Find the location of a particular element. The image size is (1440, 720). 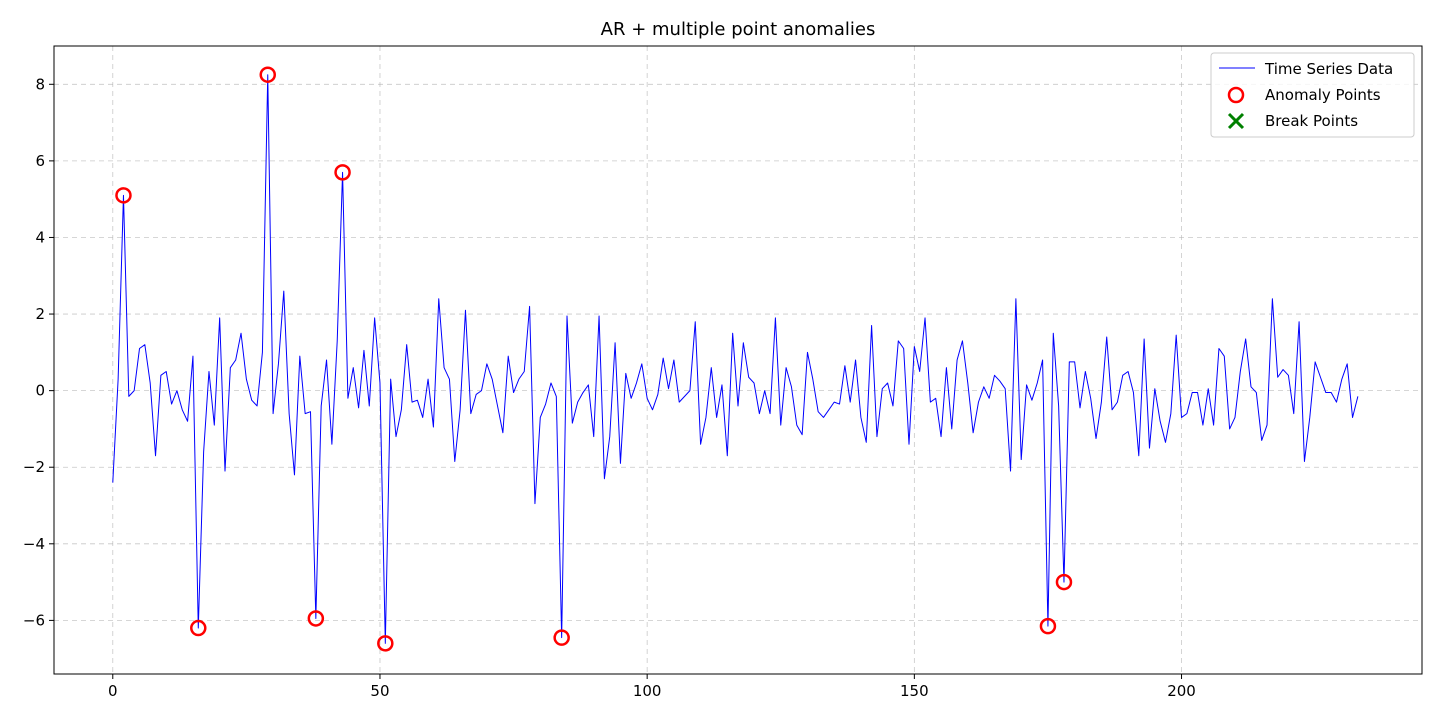

chart-title: AR + multiple point anomalies is located at coordinates (738, 29).